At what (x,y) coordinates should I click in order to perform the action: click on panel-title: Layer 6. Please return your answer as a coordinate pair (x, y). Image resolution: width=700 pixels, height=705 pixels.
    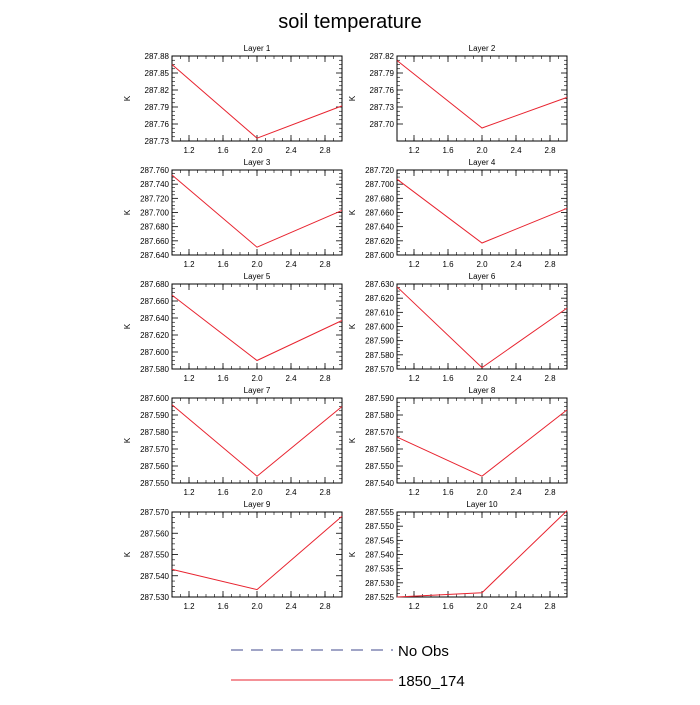
    Looking at the image, I should click on (482, 276).